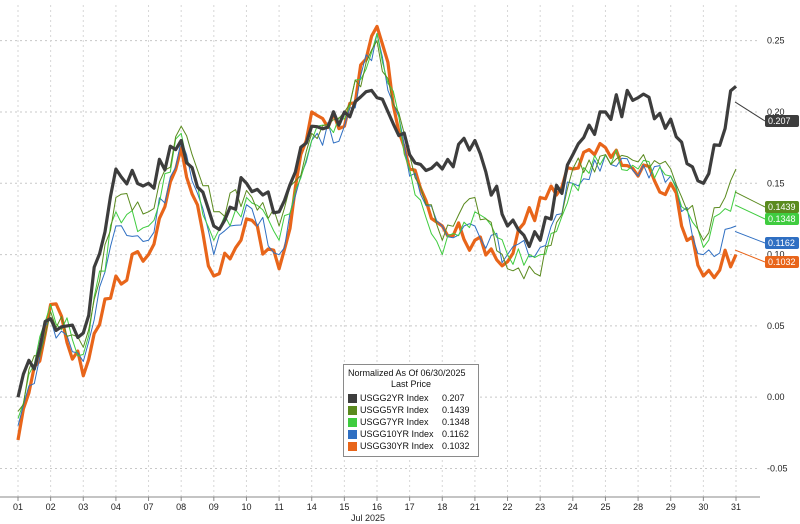 This screenshot has width=800, height=524. I want to click on x-tick-label: 08, so click(181, 507).